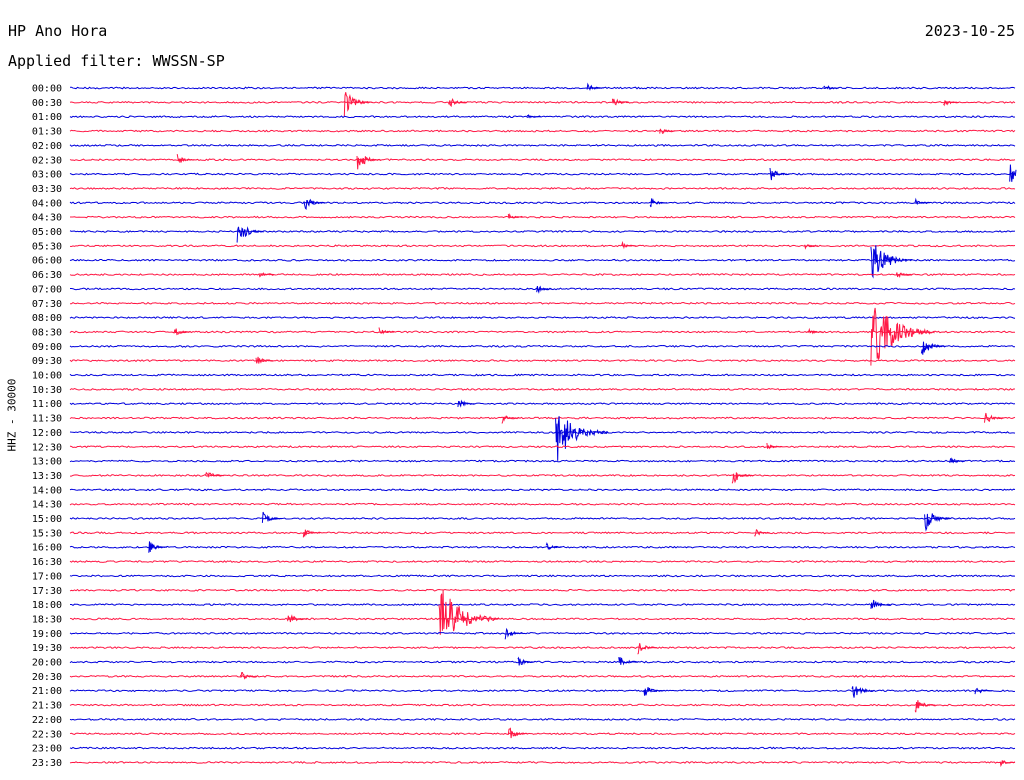  What do you see at coordinates (47, 318) in the screenshot?
I see `row-time-label: 08:00` at bounding box center [47, 318].